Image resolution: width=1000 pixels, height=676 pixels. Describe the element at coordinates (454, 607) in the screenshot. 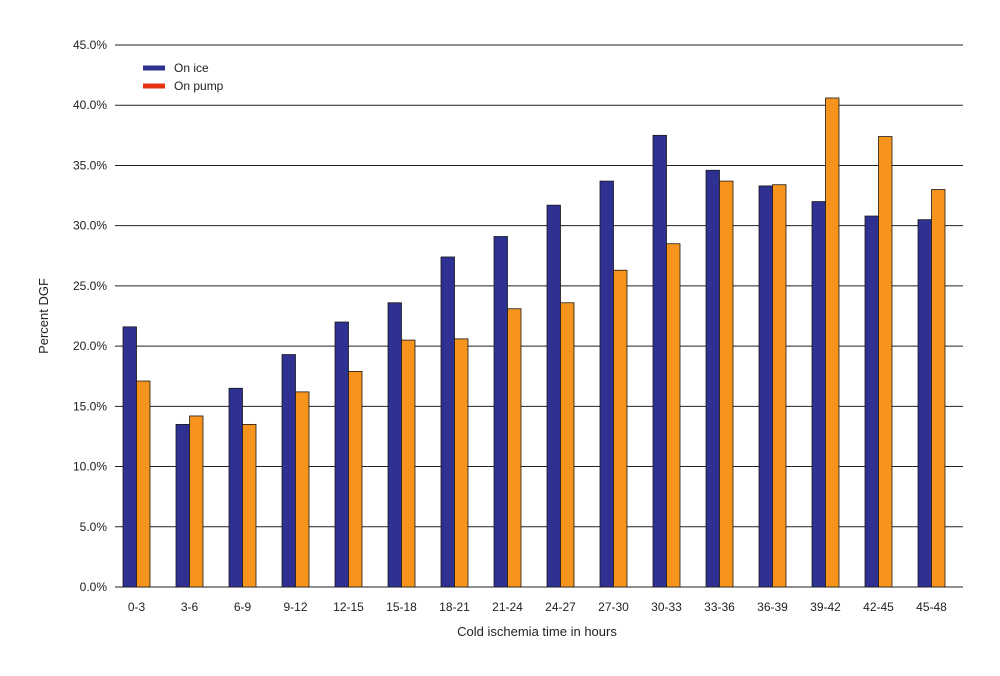

I see `x-tick-label: 18-21` at that location.